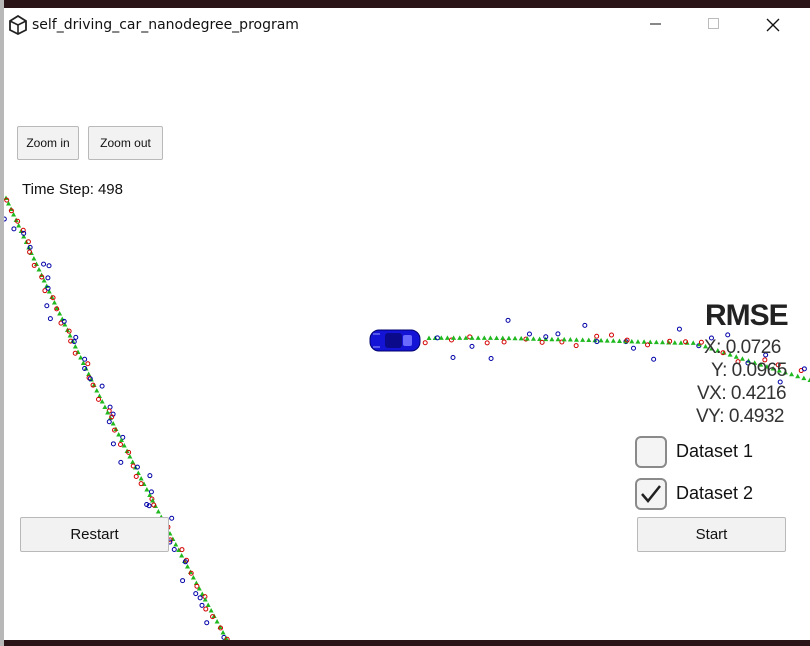  I want to click on checkmark-icon, so click(651, 494).